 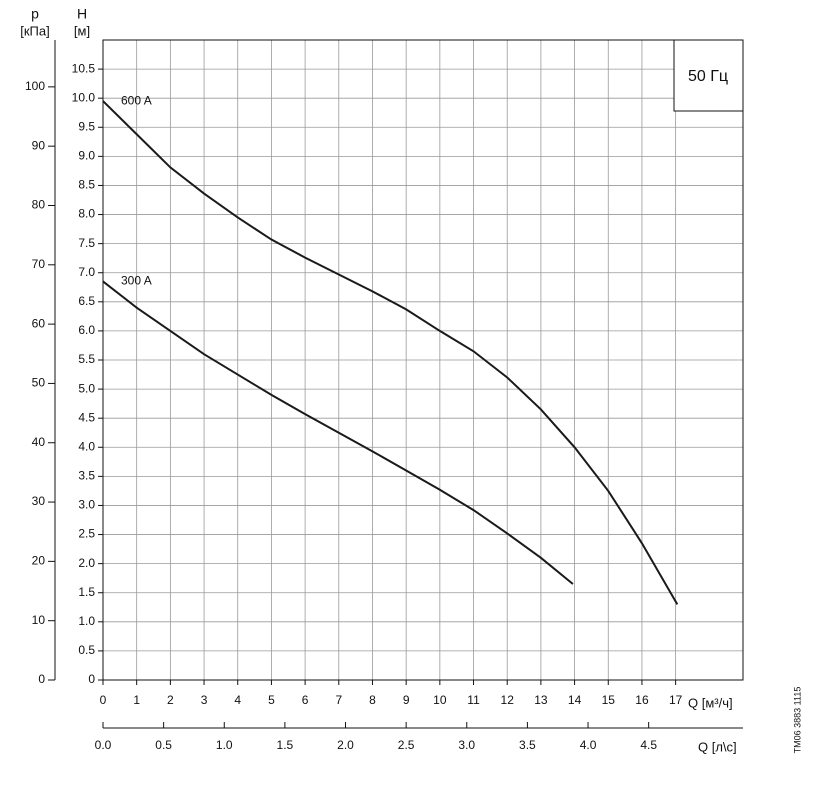 What do you see at coordinates (86, 563) in the screenshot?
I see `y-tick-label: 2.0` at bounding box center [86, 563].